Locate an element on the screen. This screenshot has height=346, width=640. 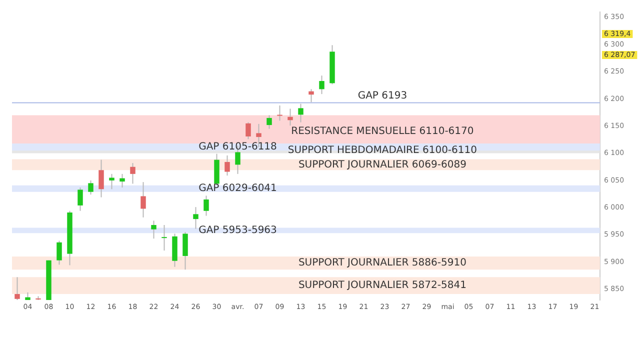
annotation: GAP 5953-5963 is located at coordinates (237, 230).